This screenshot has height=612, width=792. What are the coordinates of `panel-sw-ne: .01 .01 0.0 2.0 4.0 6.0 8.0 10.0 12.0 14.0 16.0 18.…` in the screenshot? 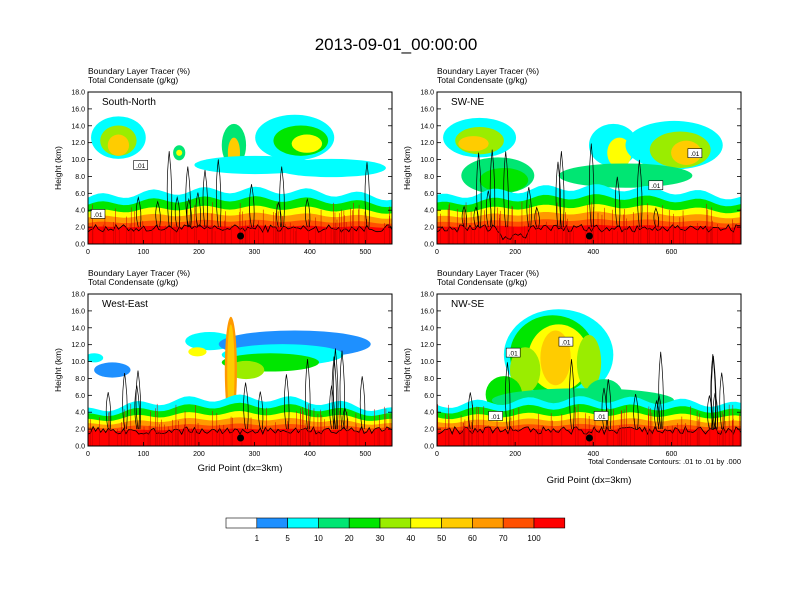 It's located at (572, 161).